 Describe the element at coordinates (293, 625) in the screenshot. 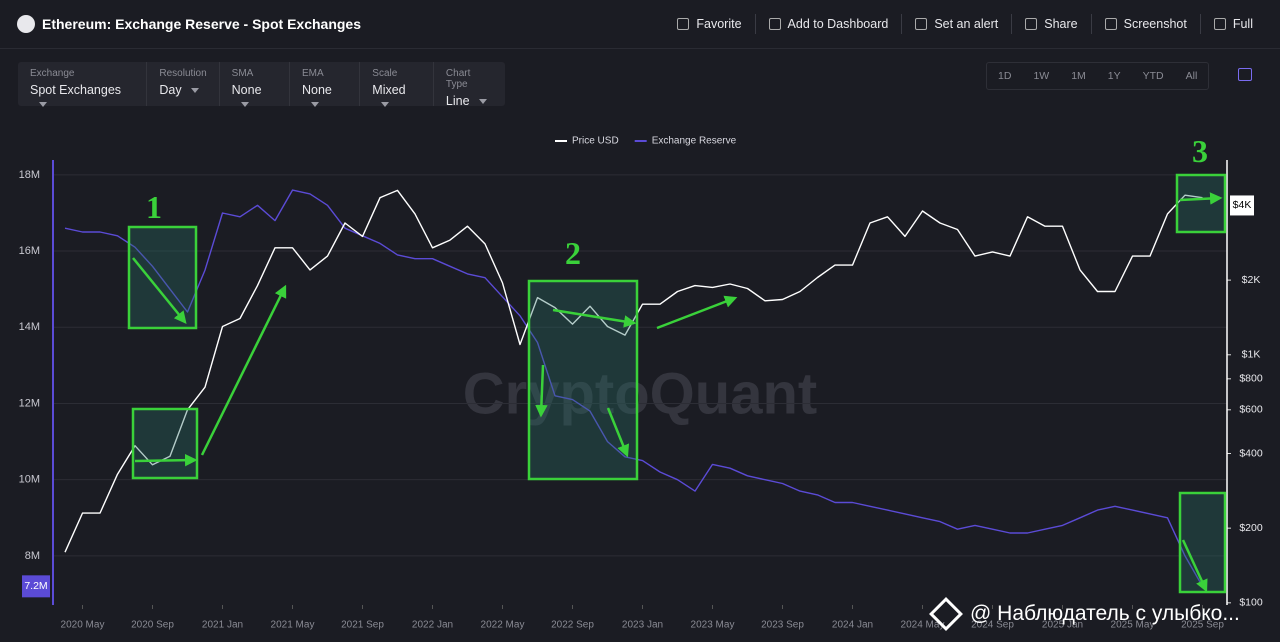

I see `x-tick-label: 2021 May` at that location.